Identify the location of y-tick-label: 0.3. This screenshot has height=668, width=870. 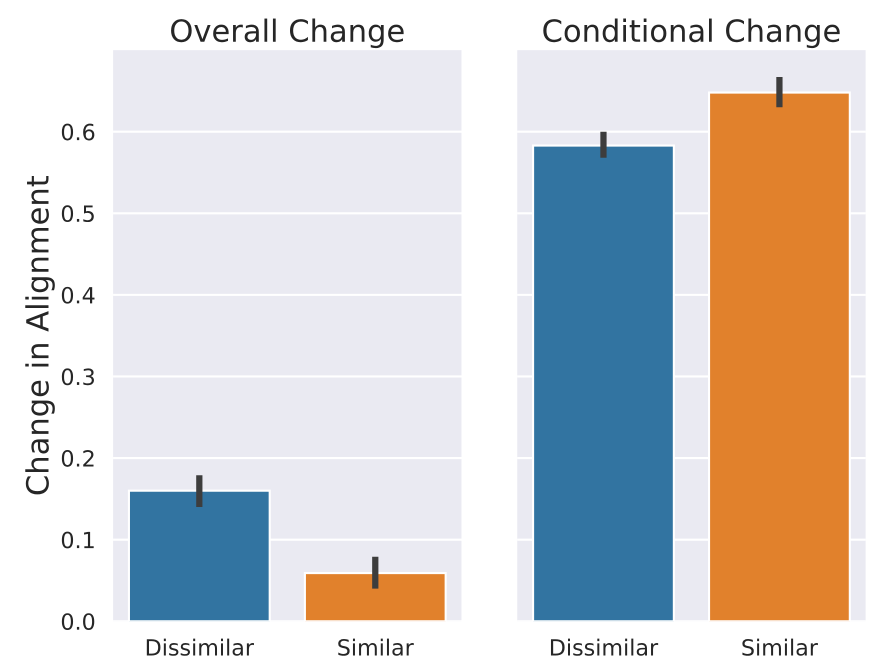
(78, 377).